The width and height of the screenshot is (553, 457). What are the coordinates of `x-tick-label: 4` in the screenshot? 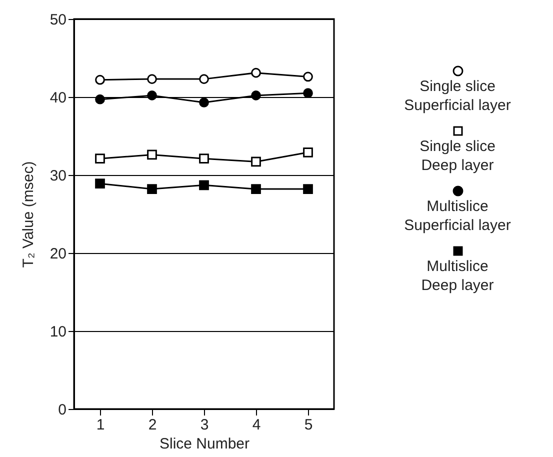 It's located at (256, 425).